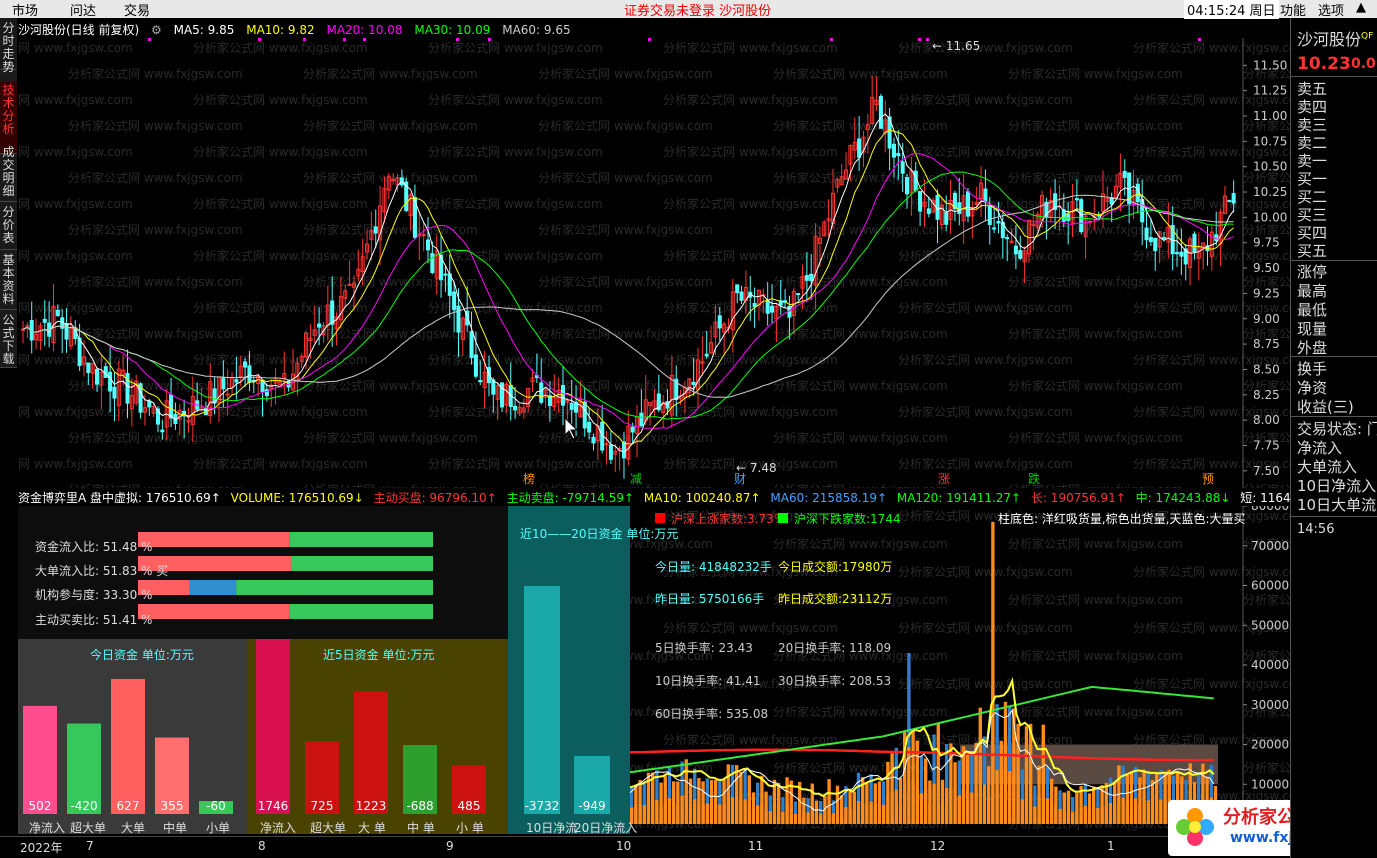 Image resolution: width=1377 pixels, height=858 pixels. What do you see at coordinates (956, 46) in the screenshot?
I see `high-price-label: ← 11.65` at bounding box center [956, 46].